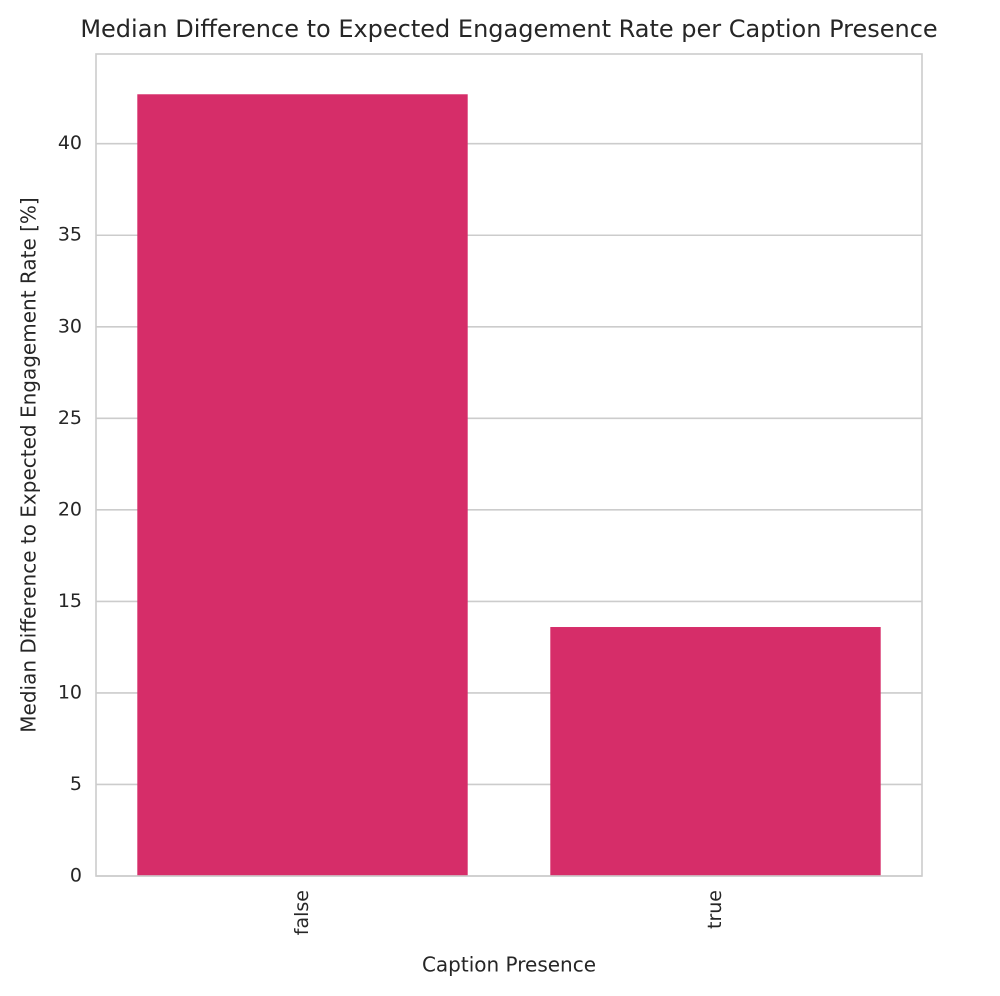  I want to click on x-tick-label: true, so click(715, 909).